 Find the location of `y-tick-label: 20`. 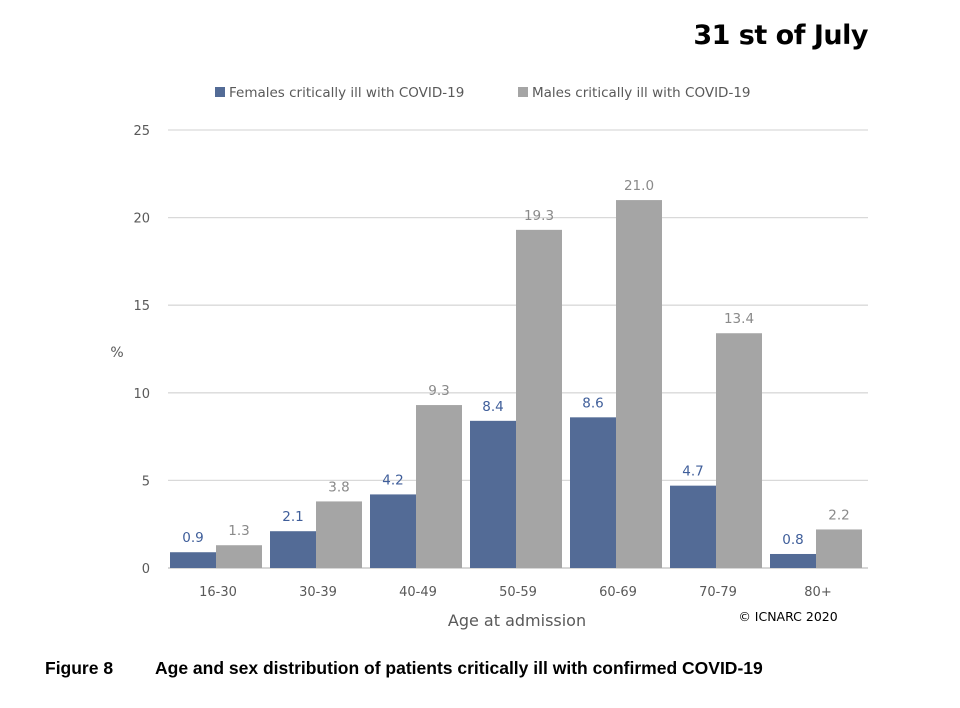

y-tick-label: 20 is located at coordinates (141, 219).